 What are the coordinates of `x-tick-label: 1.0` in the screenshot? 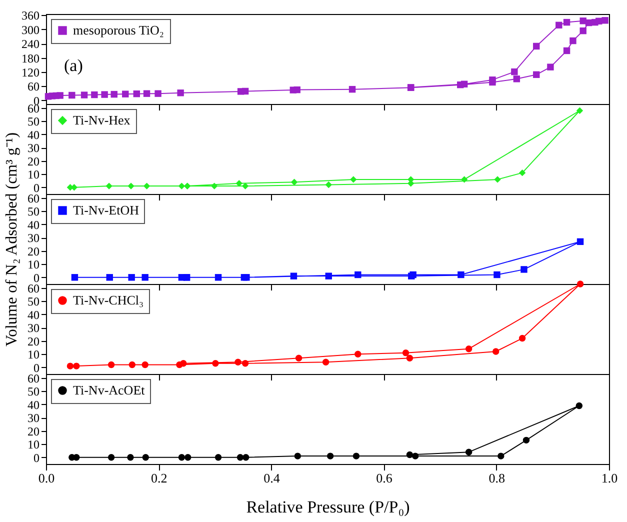 It's located at (609, 478).